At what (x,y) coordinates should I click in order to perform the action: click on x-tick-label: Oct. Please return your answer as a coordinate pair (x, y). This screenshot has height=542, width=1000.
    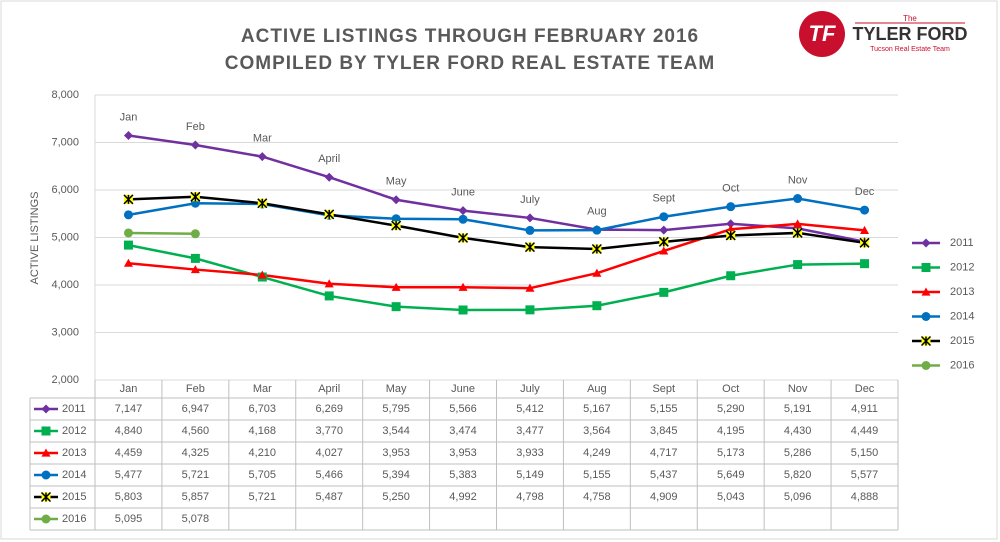
    Looking at the image, I should click on (730, 389).